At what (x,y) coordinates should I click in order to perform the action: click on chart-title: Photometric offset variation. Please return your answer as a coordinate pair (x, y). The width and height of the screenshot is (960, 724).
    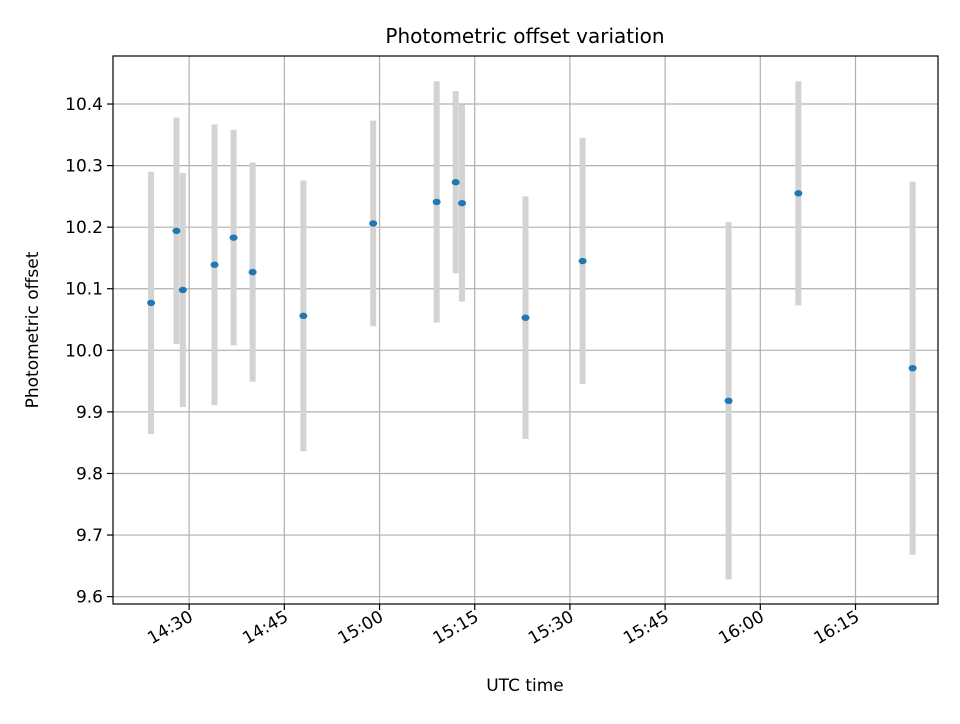
    Looking at the image, I should click on (524, 36).